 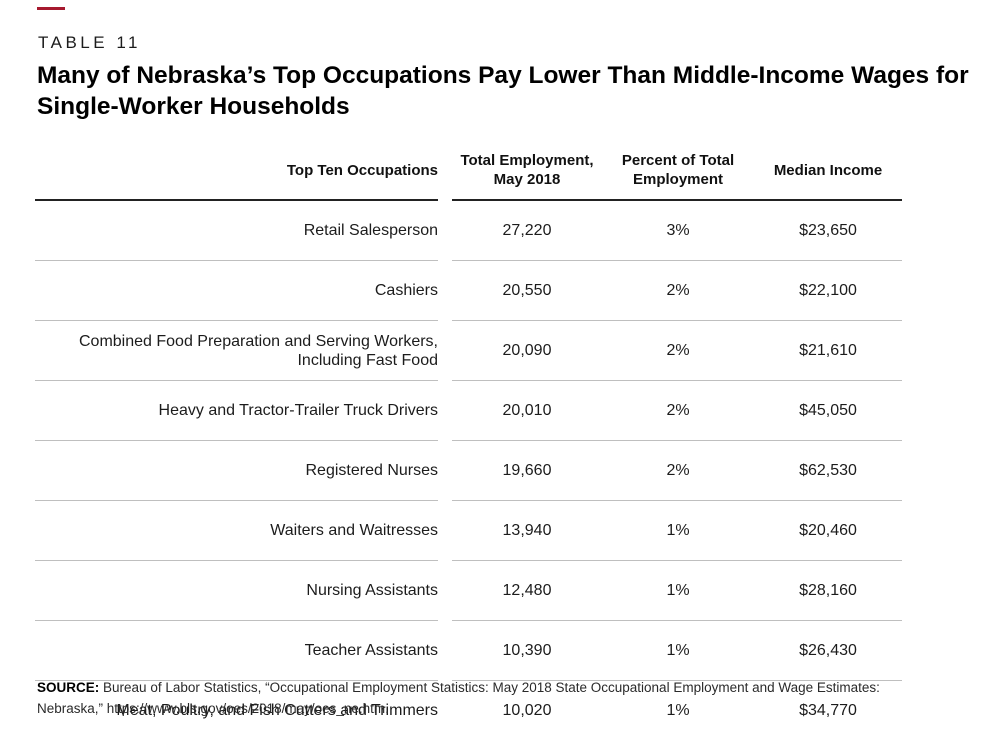 I want to click on income-cell: $26,430, so click(x=828, y=650).